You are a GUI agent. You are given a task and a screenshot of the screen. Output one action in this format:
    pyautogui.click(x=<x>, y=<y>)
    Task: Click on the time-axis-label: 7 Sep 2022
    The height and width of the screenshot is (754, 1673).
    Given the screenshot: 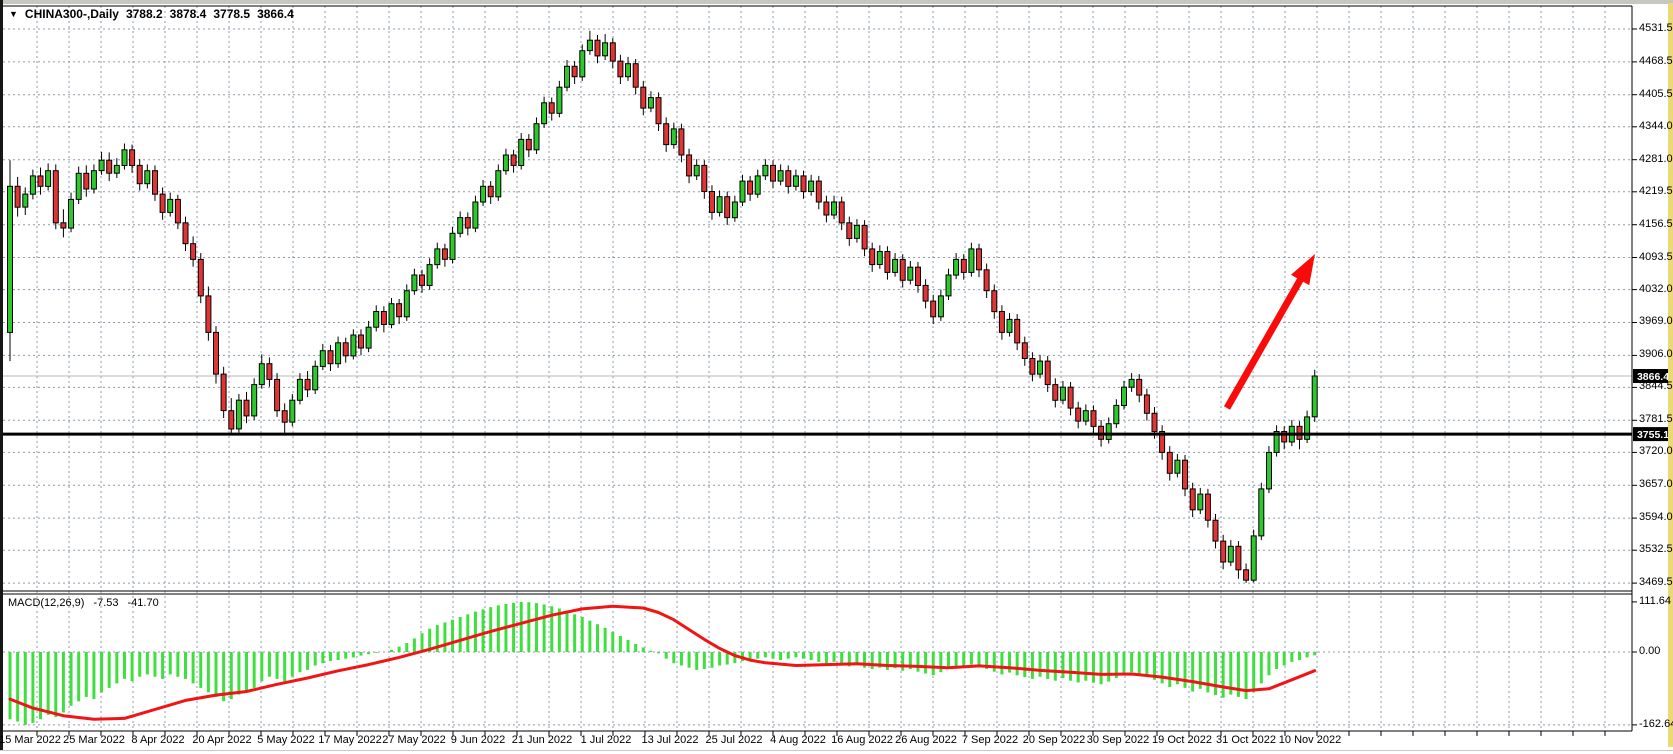 What is the action you would take?
    pyautogui.click(x=990, y=740)
    